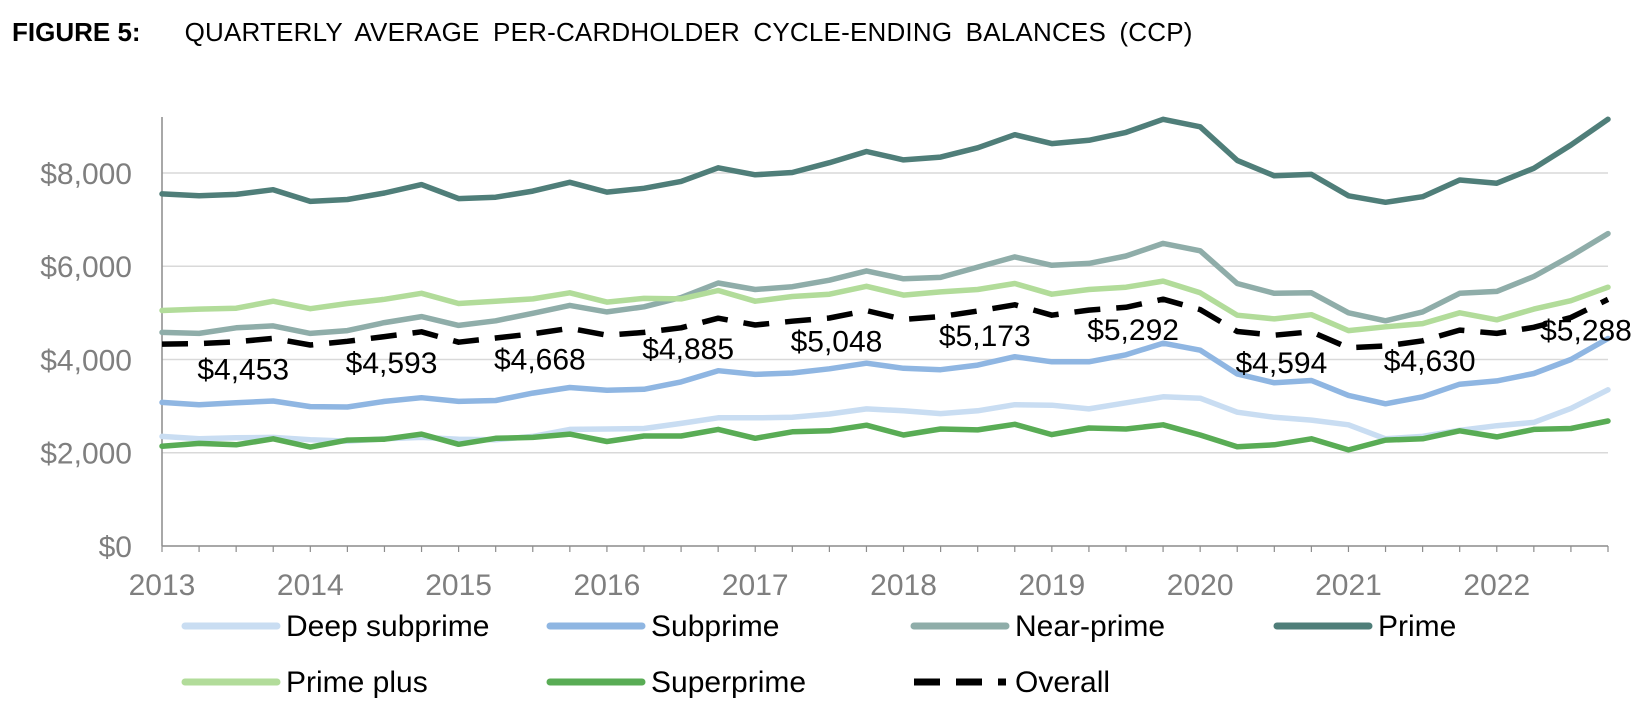  Describe the element at coordinates (76, 31) in the screenshot. I see `figure-label: FIGURE 5:` at that location.